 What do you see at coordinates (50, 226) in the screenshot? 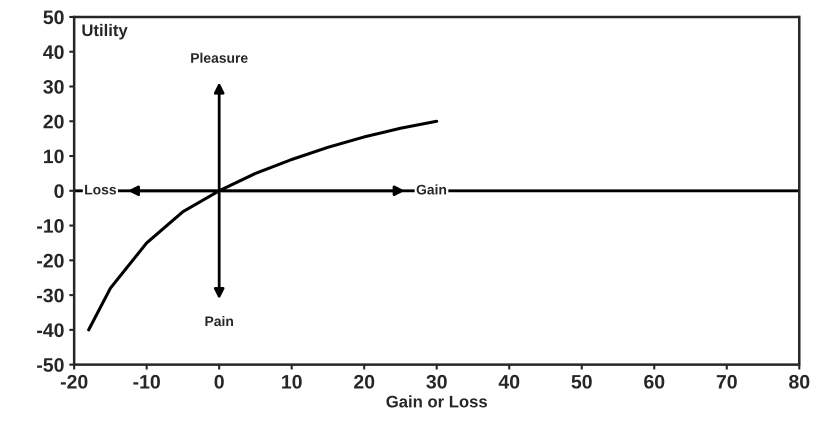
I see `y-tick-label: -10` at bounding box center [50, 226].